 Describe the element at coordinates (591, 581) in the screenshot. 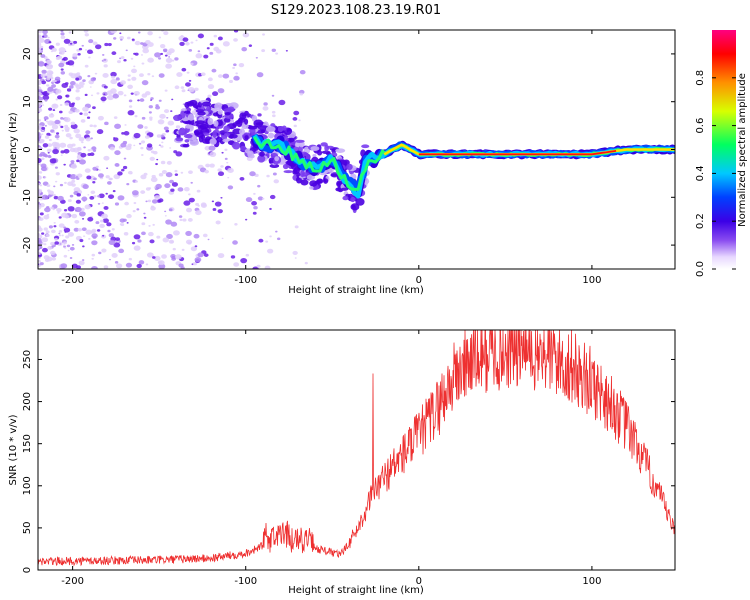

I see `snr-x-tick-label: 100` at that location.